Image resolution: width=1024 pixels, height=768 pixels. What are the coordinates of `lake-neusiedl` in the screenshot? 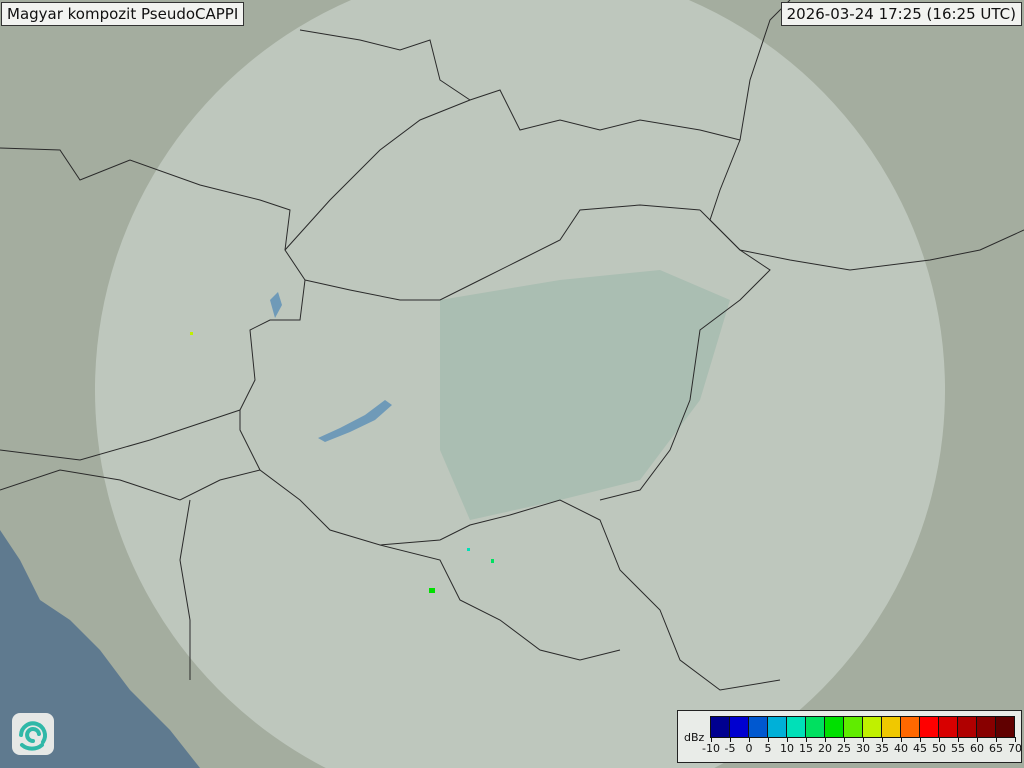 It's located at (276, 305).